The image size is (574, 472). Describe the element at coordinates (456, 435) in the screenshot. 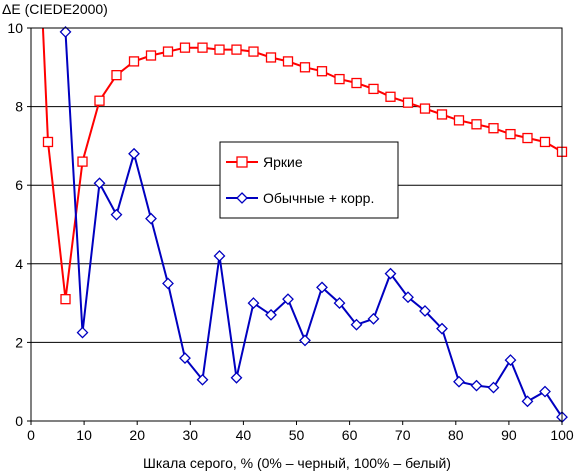

I see `x-tick-label: 80` at that location.